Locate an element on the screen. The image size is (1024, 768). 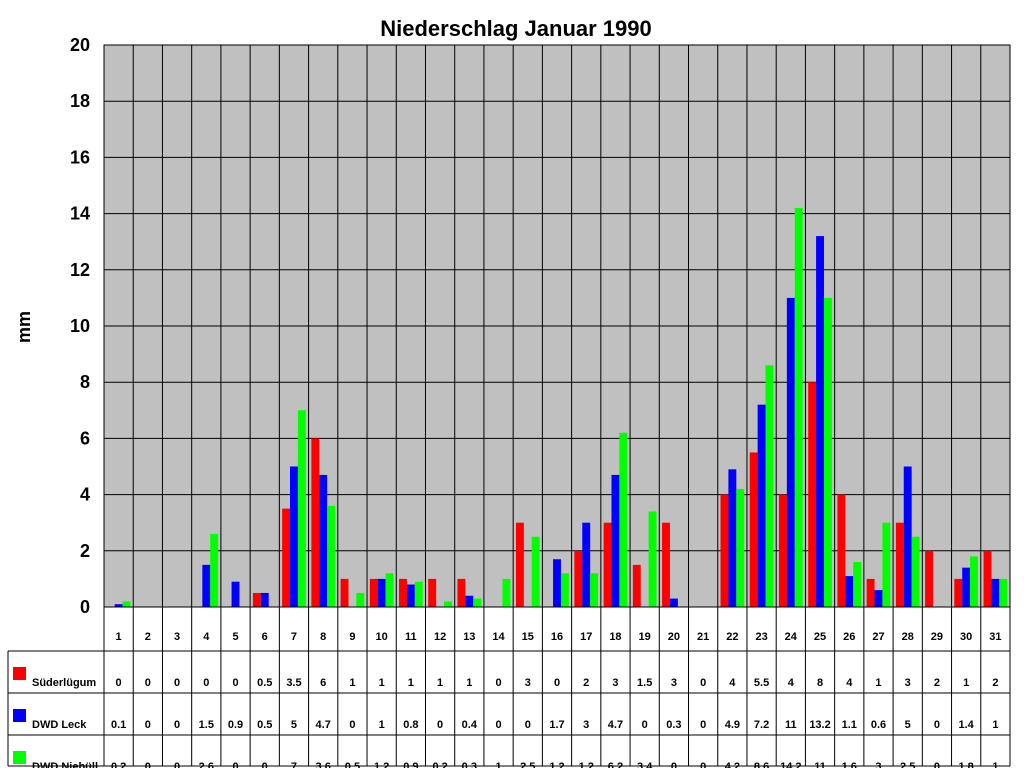
day-label: 7 is located at coordinates (294, 637).